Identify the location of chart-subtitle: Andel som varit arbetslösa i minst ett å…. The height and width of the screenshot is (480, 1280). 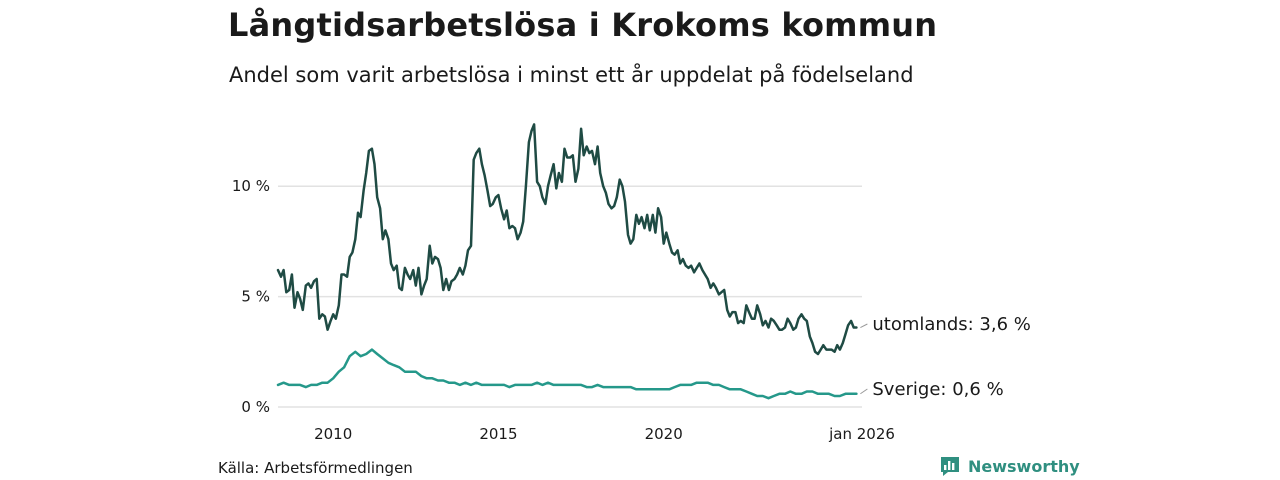
(571, 75).